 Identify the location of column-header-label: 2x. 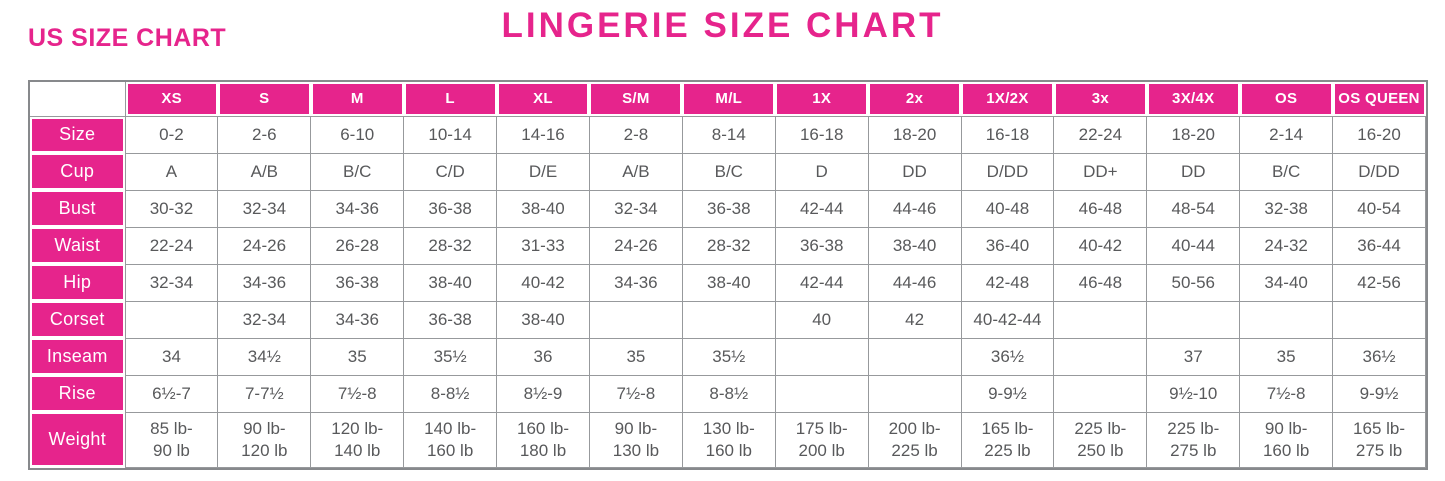
(915, 99).